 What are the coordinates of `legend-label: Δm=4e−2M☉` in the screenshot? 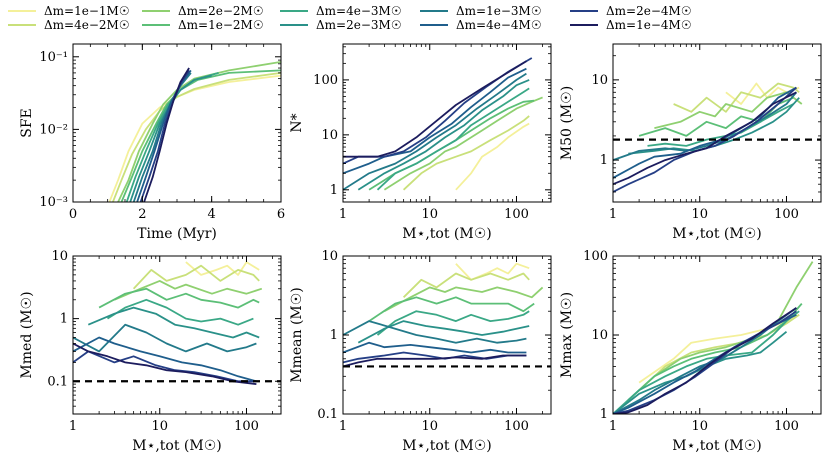 It's located at (87, 25).